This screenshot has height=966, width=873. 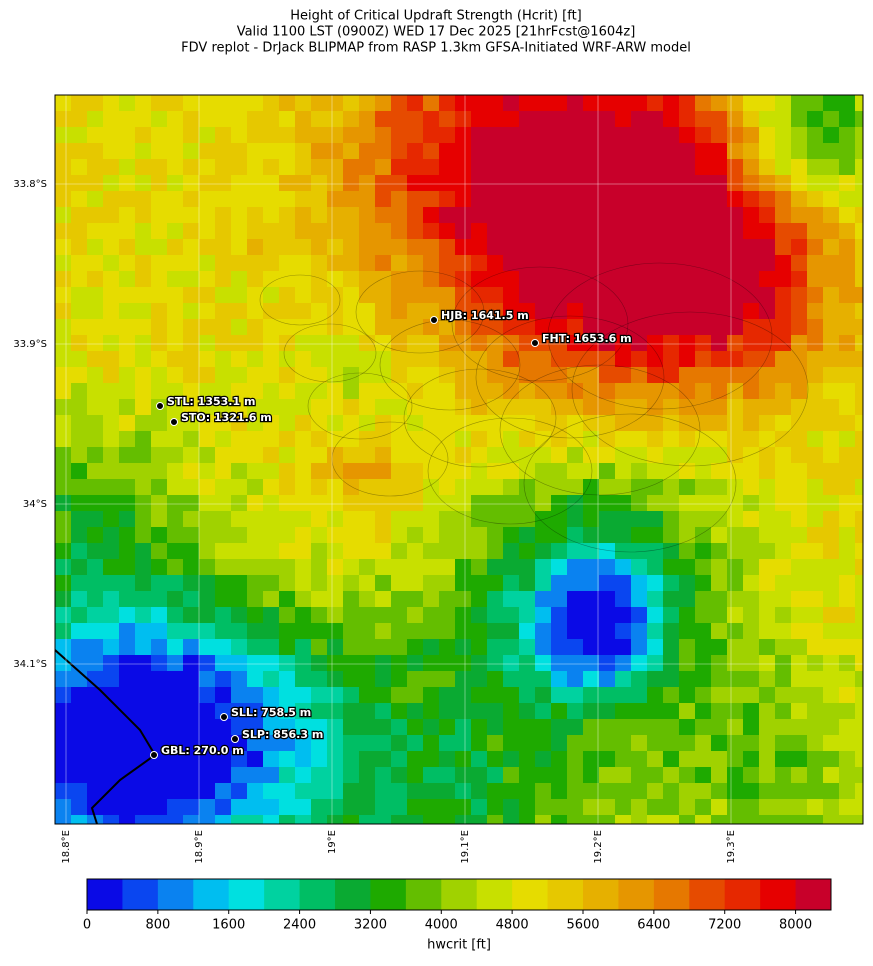 What do you see at coordinates (441, 925) in the screenshot?
I see `colorbar-tick-label: 4000` at bounding box center [441, 925].